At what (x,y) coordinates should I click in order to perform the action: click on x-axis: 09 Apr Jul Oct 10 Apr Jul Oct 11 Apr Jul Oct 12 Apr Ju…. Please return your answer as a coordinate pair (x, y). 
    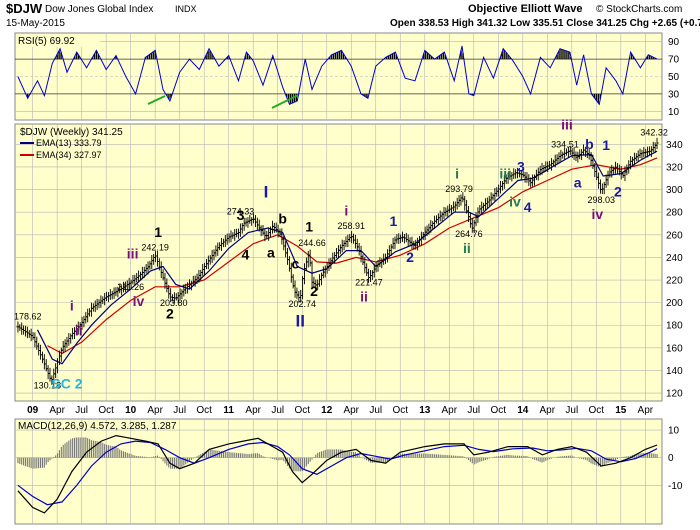
    Looking at the image, I should click on (340, 410).